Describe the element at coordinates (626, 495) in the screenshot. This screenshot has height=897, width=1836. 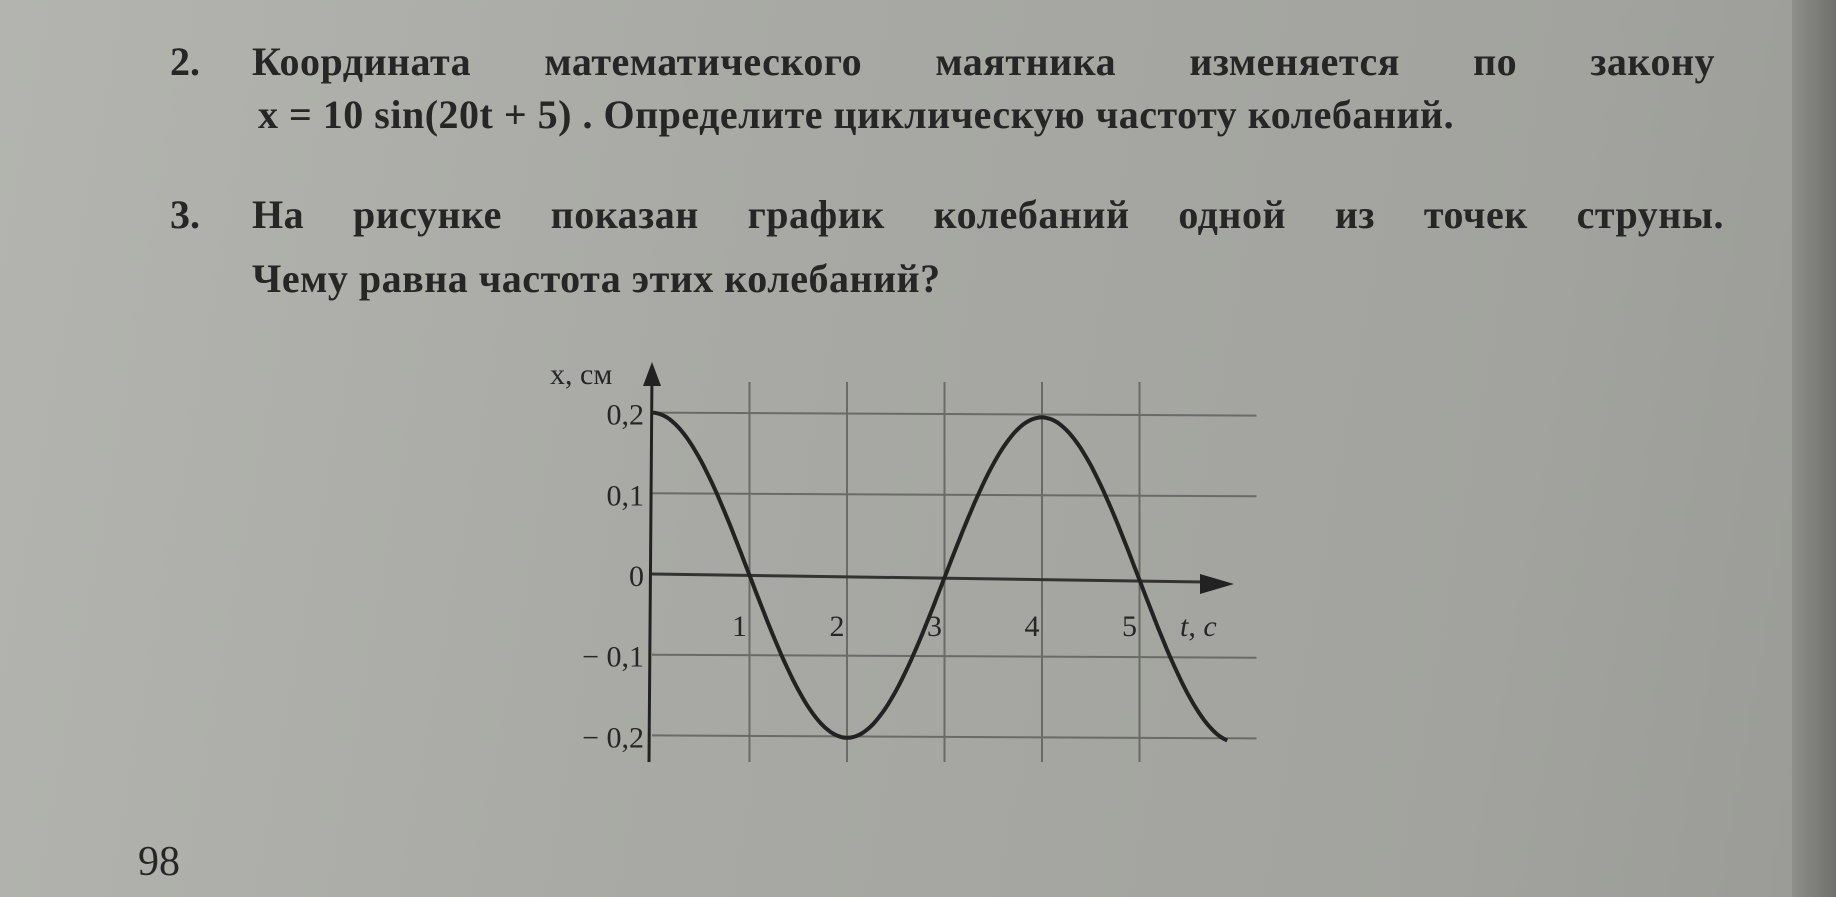
I see `y-tick-label: 0,1` at that location.